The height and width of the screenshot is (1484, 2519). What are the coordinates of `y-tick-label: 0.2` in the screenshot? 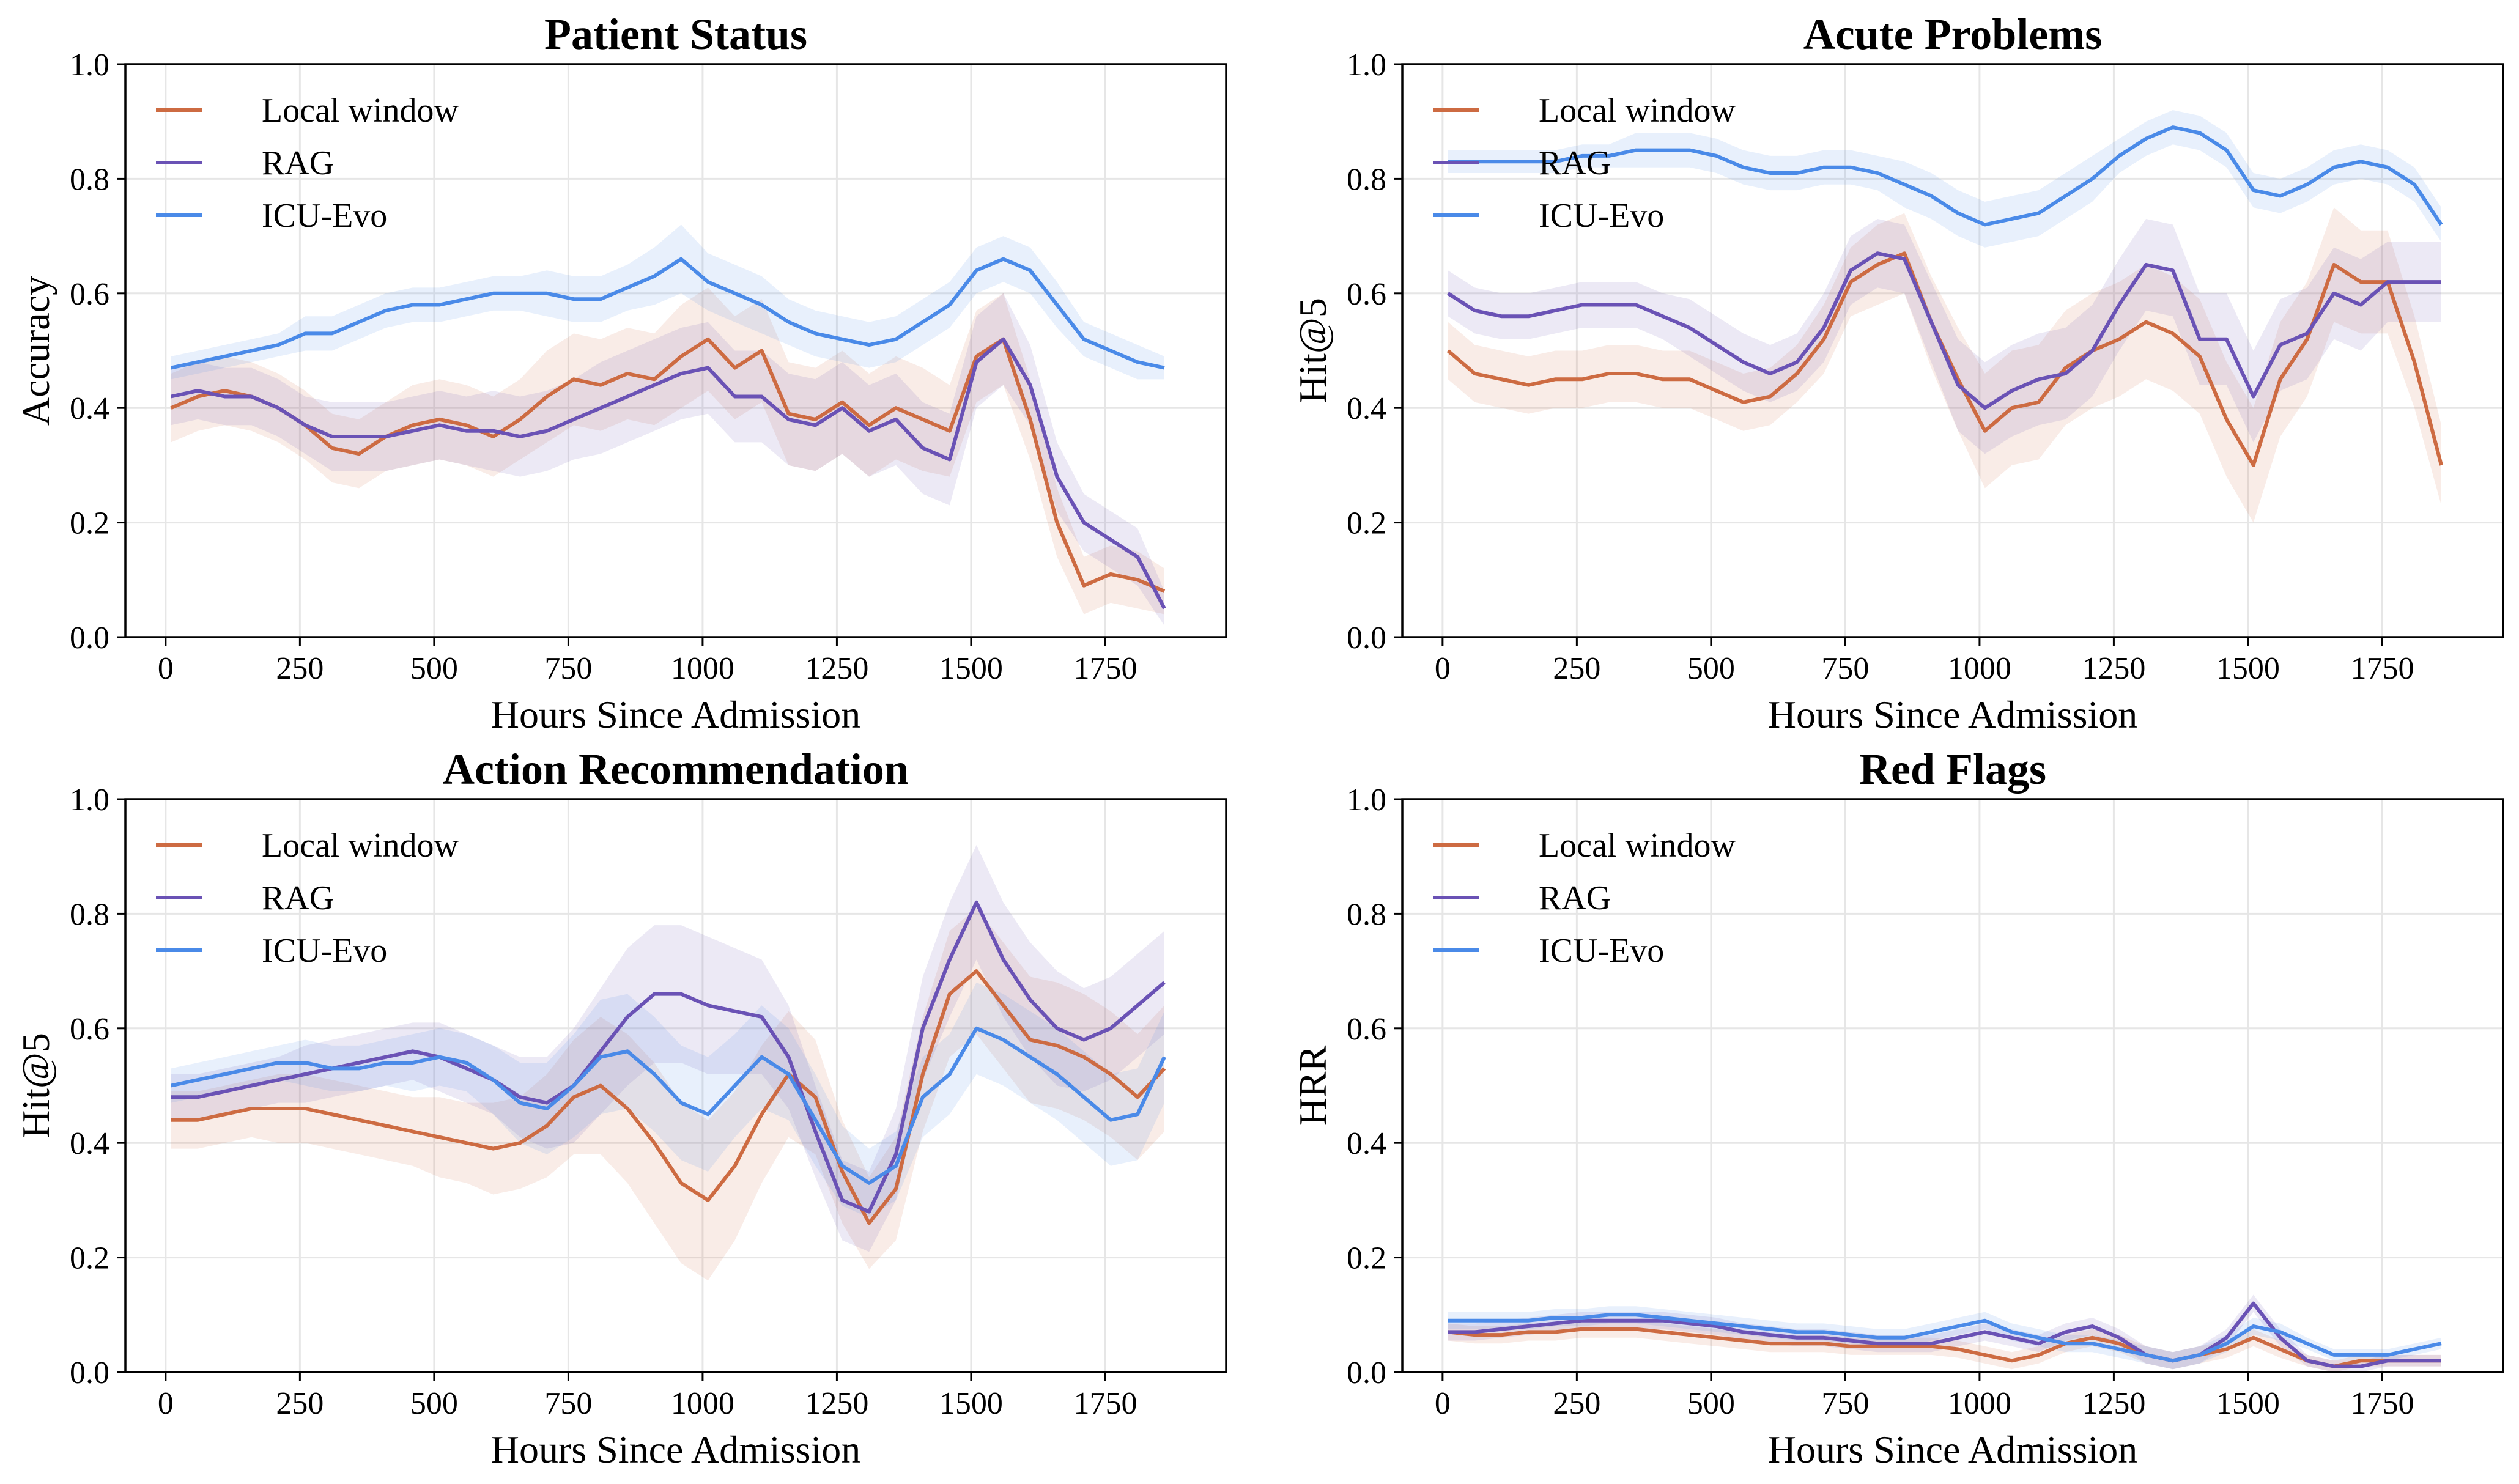 It's located at (89, 523).